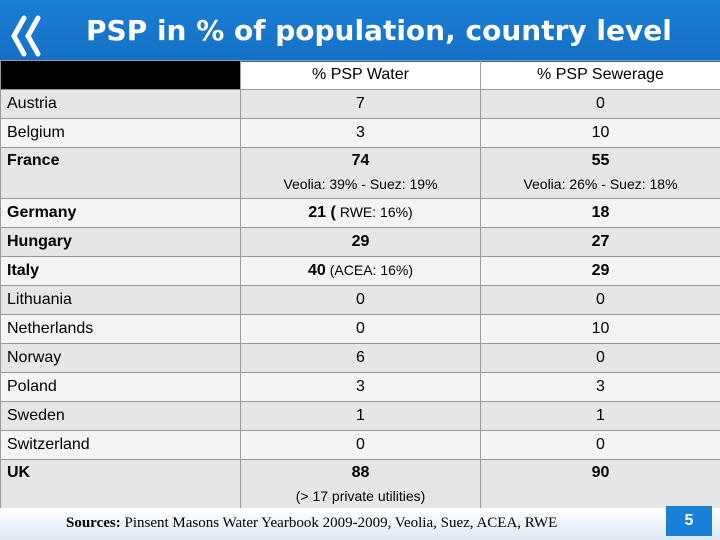 The height and width of the screenshot is (540, 720). What do you see at coordinates (360, 472) in the screenshot?
I see `water-value: 88` at bounding box center [360, 472].